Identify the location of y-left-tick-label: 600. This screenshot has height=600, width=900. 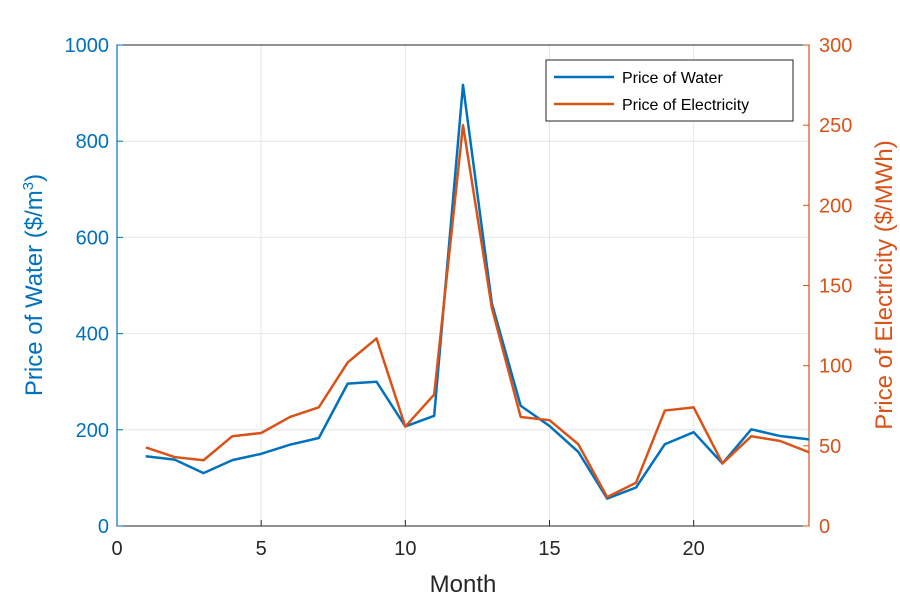
(92, 238).